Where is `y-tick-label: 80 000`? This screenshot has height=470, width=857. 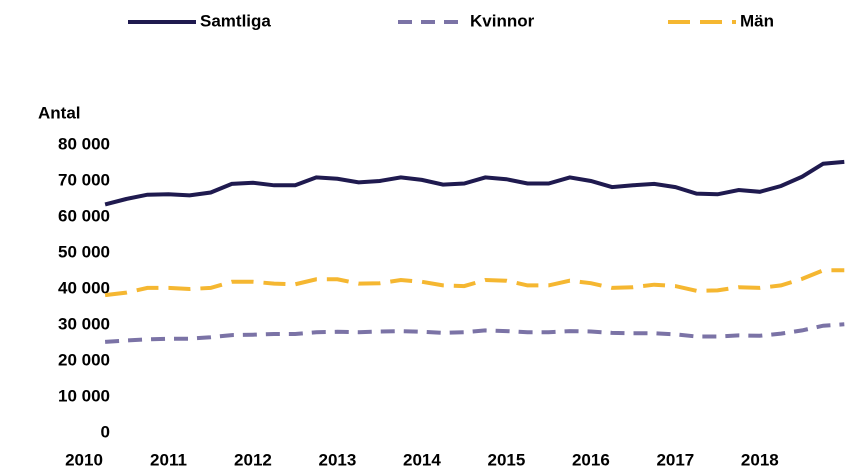
y-tick-label: 80 000 is located at coordinates (84, 143).